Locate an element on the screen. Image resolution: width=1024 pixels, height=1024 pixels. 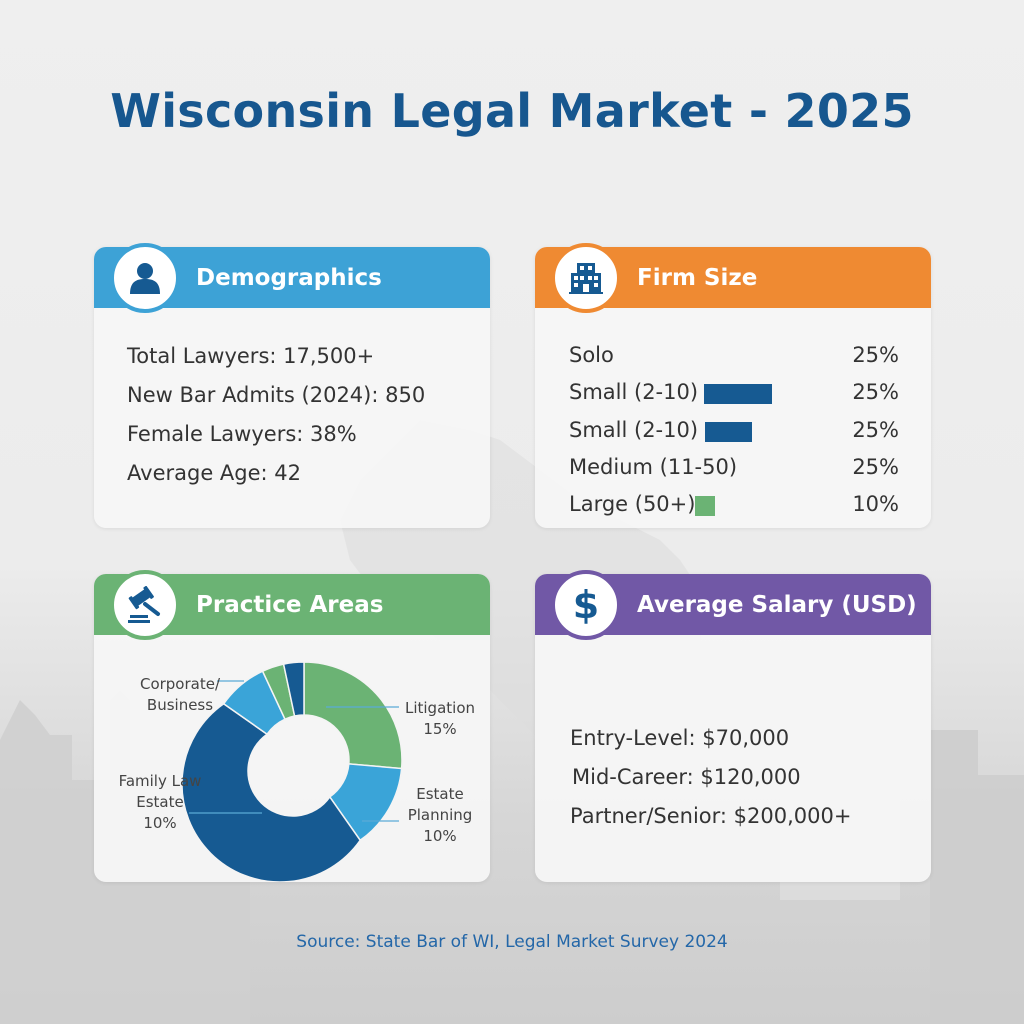
donut-segment-litigation is located at coordinates (353, 715).